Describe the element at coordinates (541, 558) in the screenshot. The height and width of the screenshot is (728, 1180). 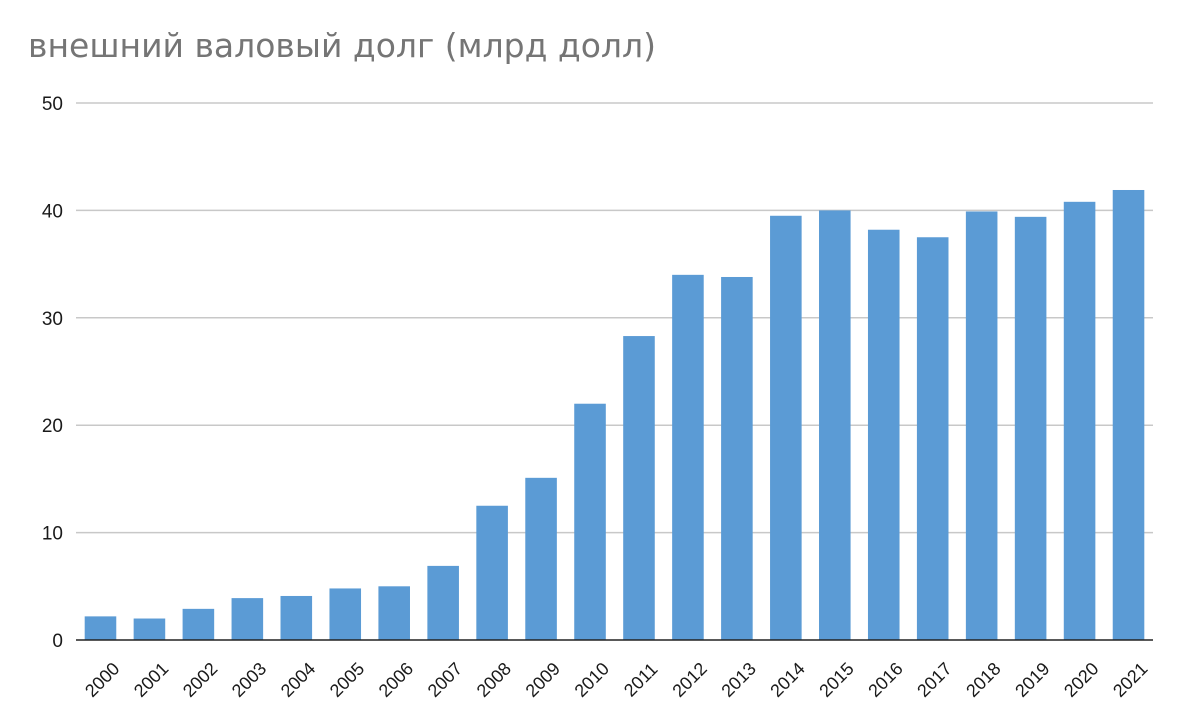
I see `bar-2009` at that location.